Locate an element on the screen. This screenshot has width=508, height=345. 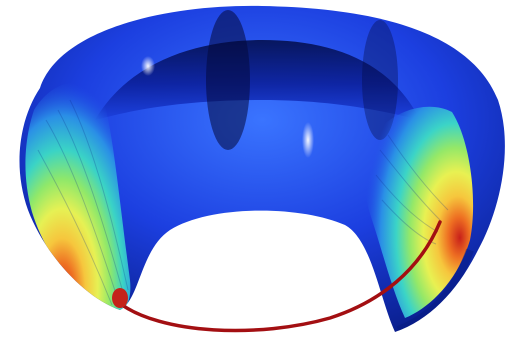
right-cross-section is located at coordinates (418, 212).